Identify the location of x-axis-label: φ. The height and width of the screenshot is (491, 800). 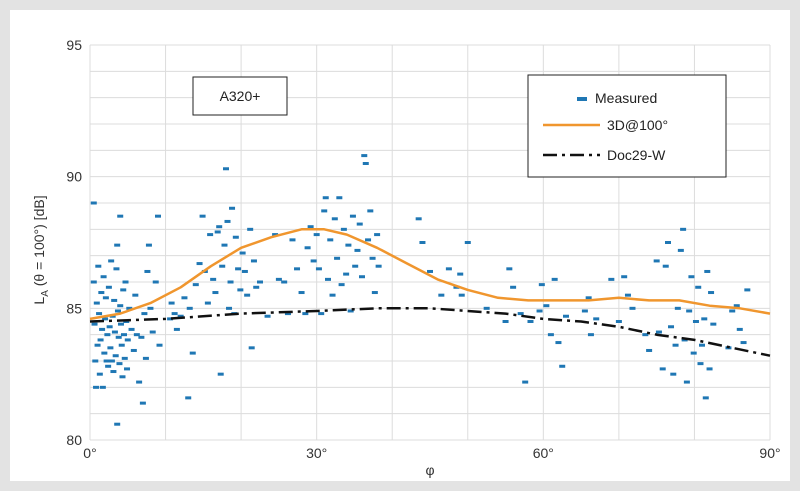
(429, 470).